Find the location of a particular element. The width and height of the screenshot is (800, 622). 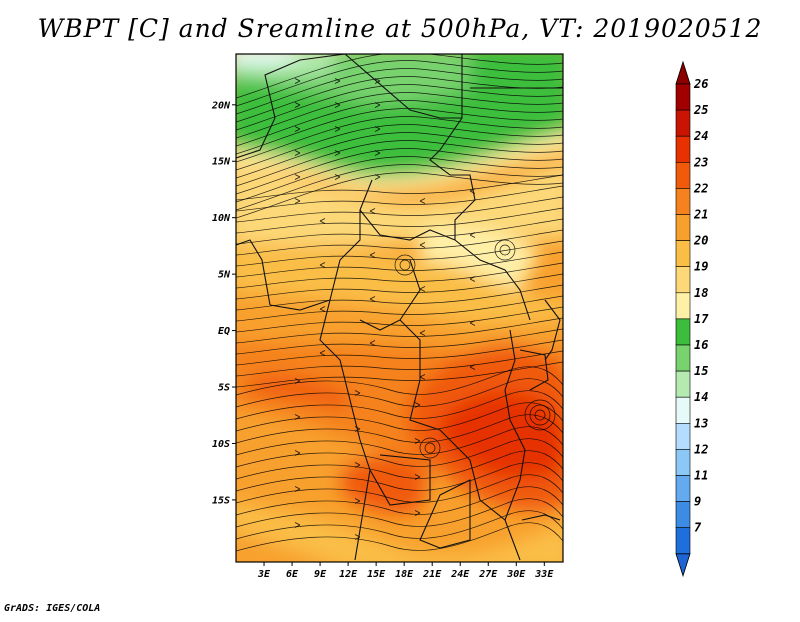

latitude-axis: 20N 15N 10N 5N EQ 5S 10S 15S is located at coordinates (223, 303).